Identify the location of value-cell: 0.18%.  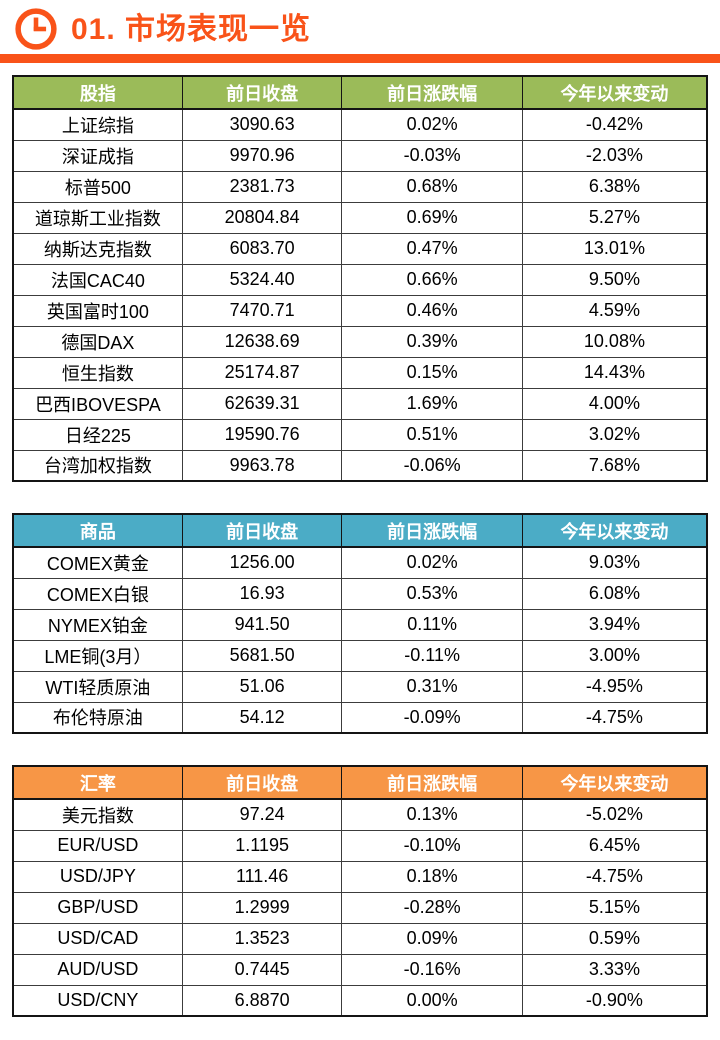
(432, 876).